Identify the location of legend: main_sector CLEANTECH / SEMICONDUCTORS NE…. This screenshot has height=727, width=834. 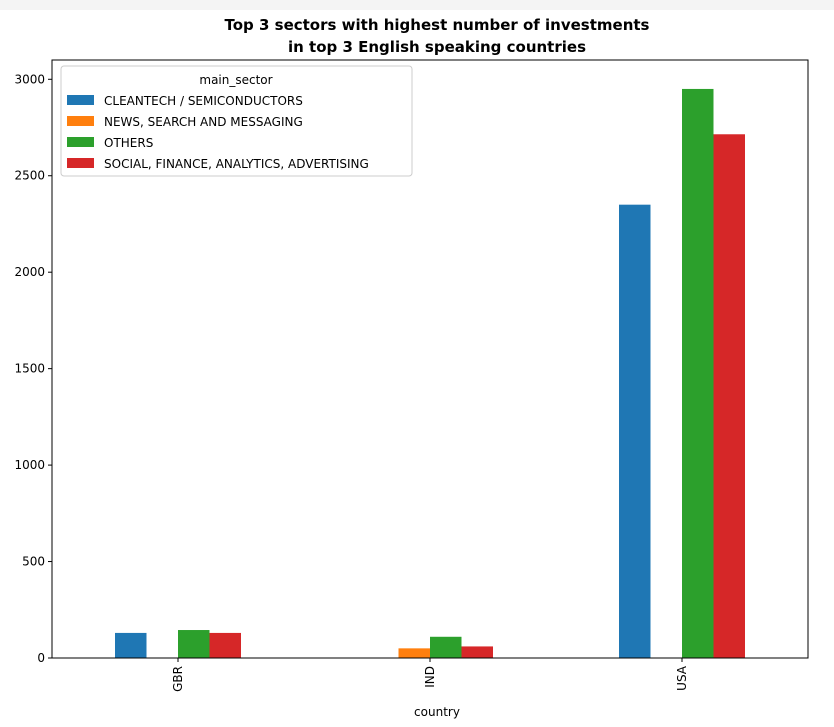
(236, 121).